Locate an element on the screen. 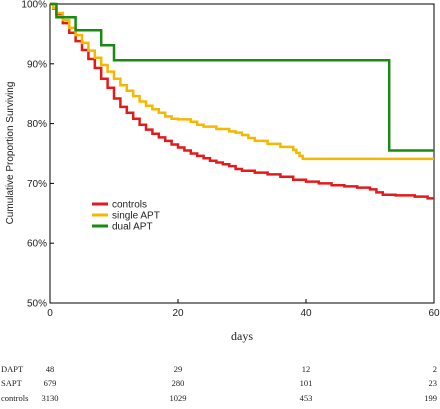 This screenshot has height=409, width=440. risk-count: 1029 is located at coordinates (178, 398).